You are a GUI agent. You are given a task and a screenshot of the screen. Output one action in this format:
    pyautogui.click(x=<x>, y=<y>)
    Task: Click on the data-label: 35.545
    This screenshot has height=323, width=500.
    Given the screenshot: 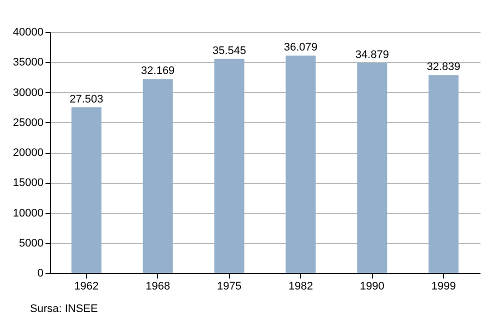 What is the action you would take?
    pyautogui.click(x=229, y=50)
    